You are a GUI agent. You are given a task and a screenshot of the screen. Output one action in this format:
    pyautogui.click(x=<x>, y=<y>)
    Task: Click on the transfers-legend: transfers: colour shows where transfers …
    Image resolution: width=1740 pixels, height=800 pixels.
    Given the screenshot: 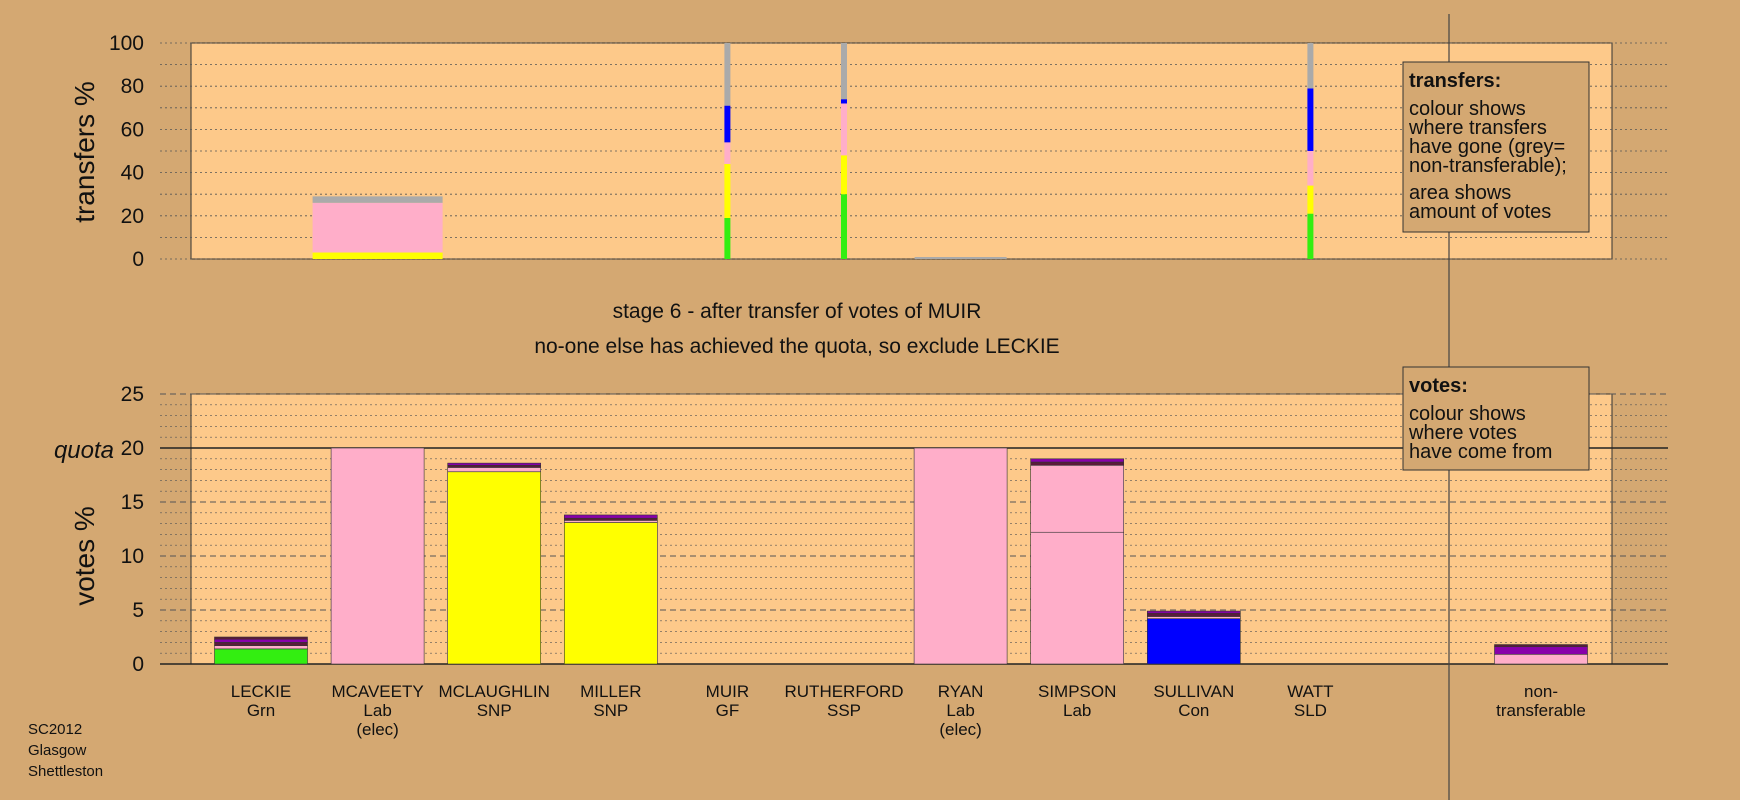 What is the action you would take?
    pyautogui.click(x=1496, y=147)
    